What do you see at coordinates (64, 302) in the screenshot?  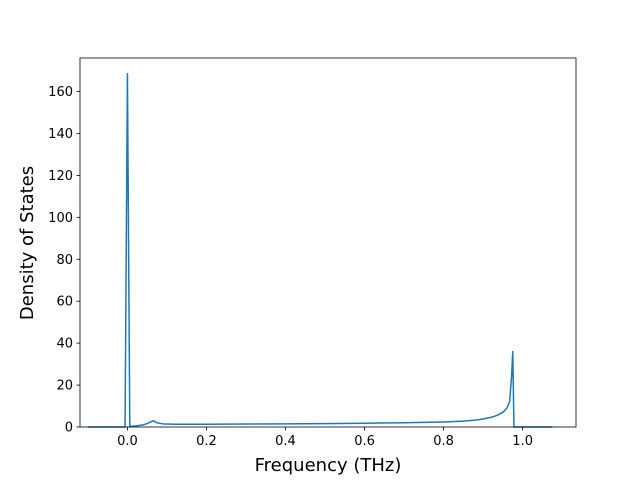 I see `y-tick-label: 60` at bounding box center [64, 302].